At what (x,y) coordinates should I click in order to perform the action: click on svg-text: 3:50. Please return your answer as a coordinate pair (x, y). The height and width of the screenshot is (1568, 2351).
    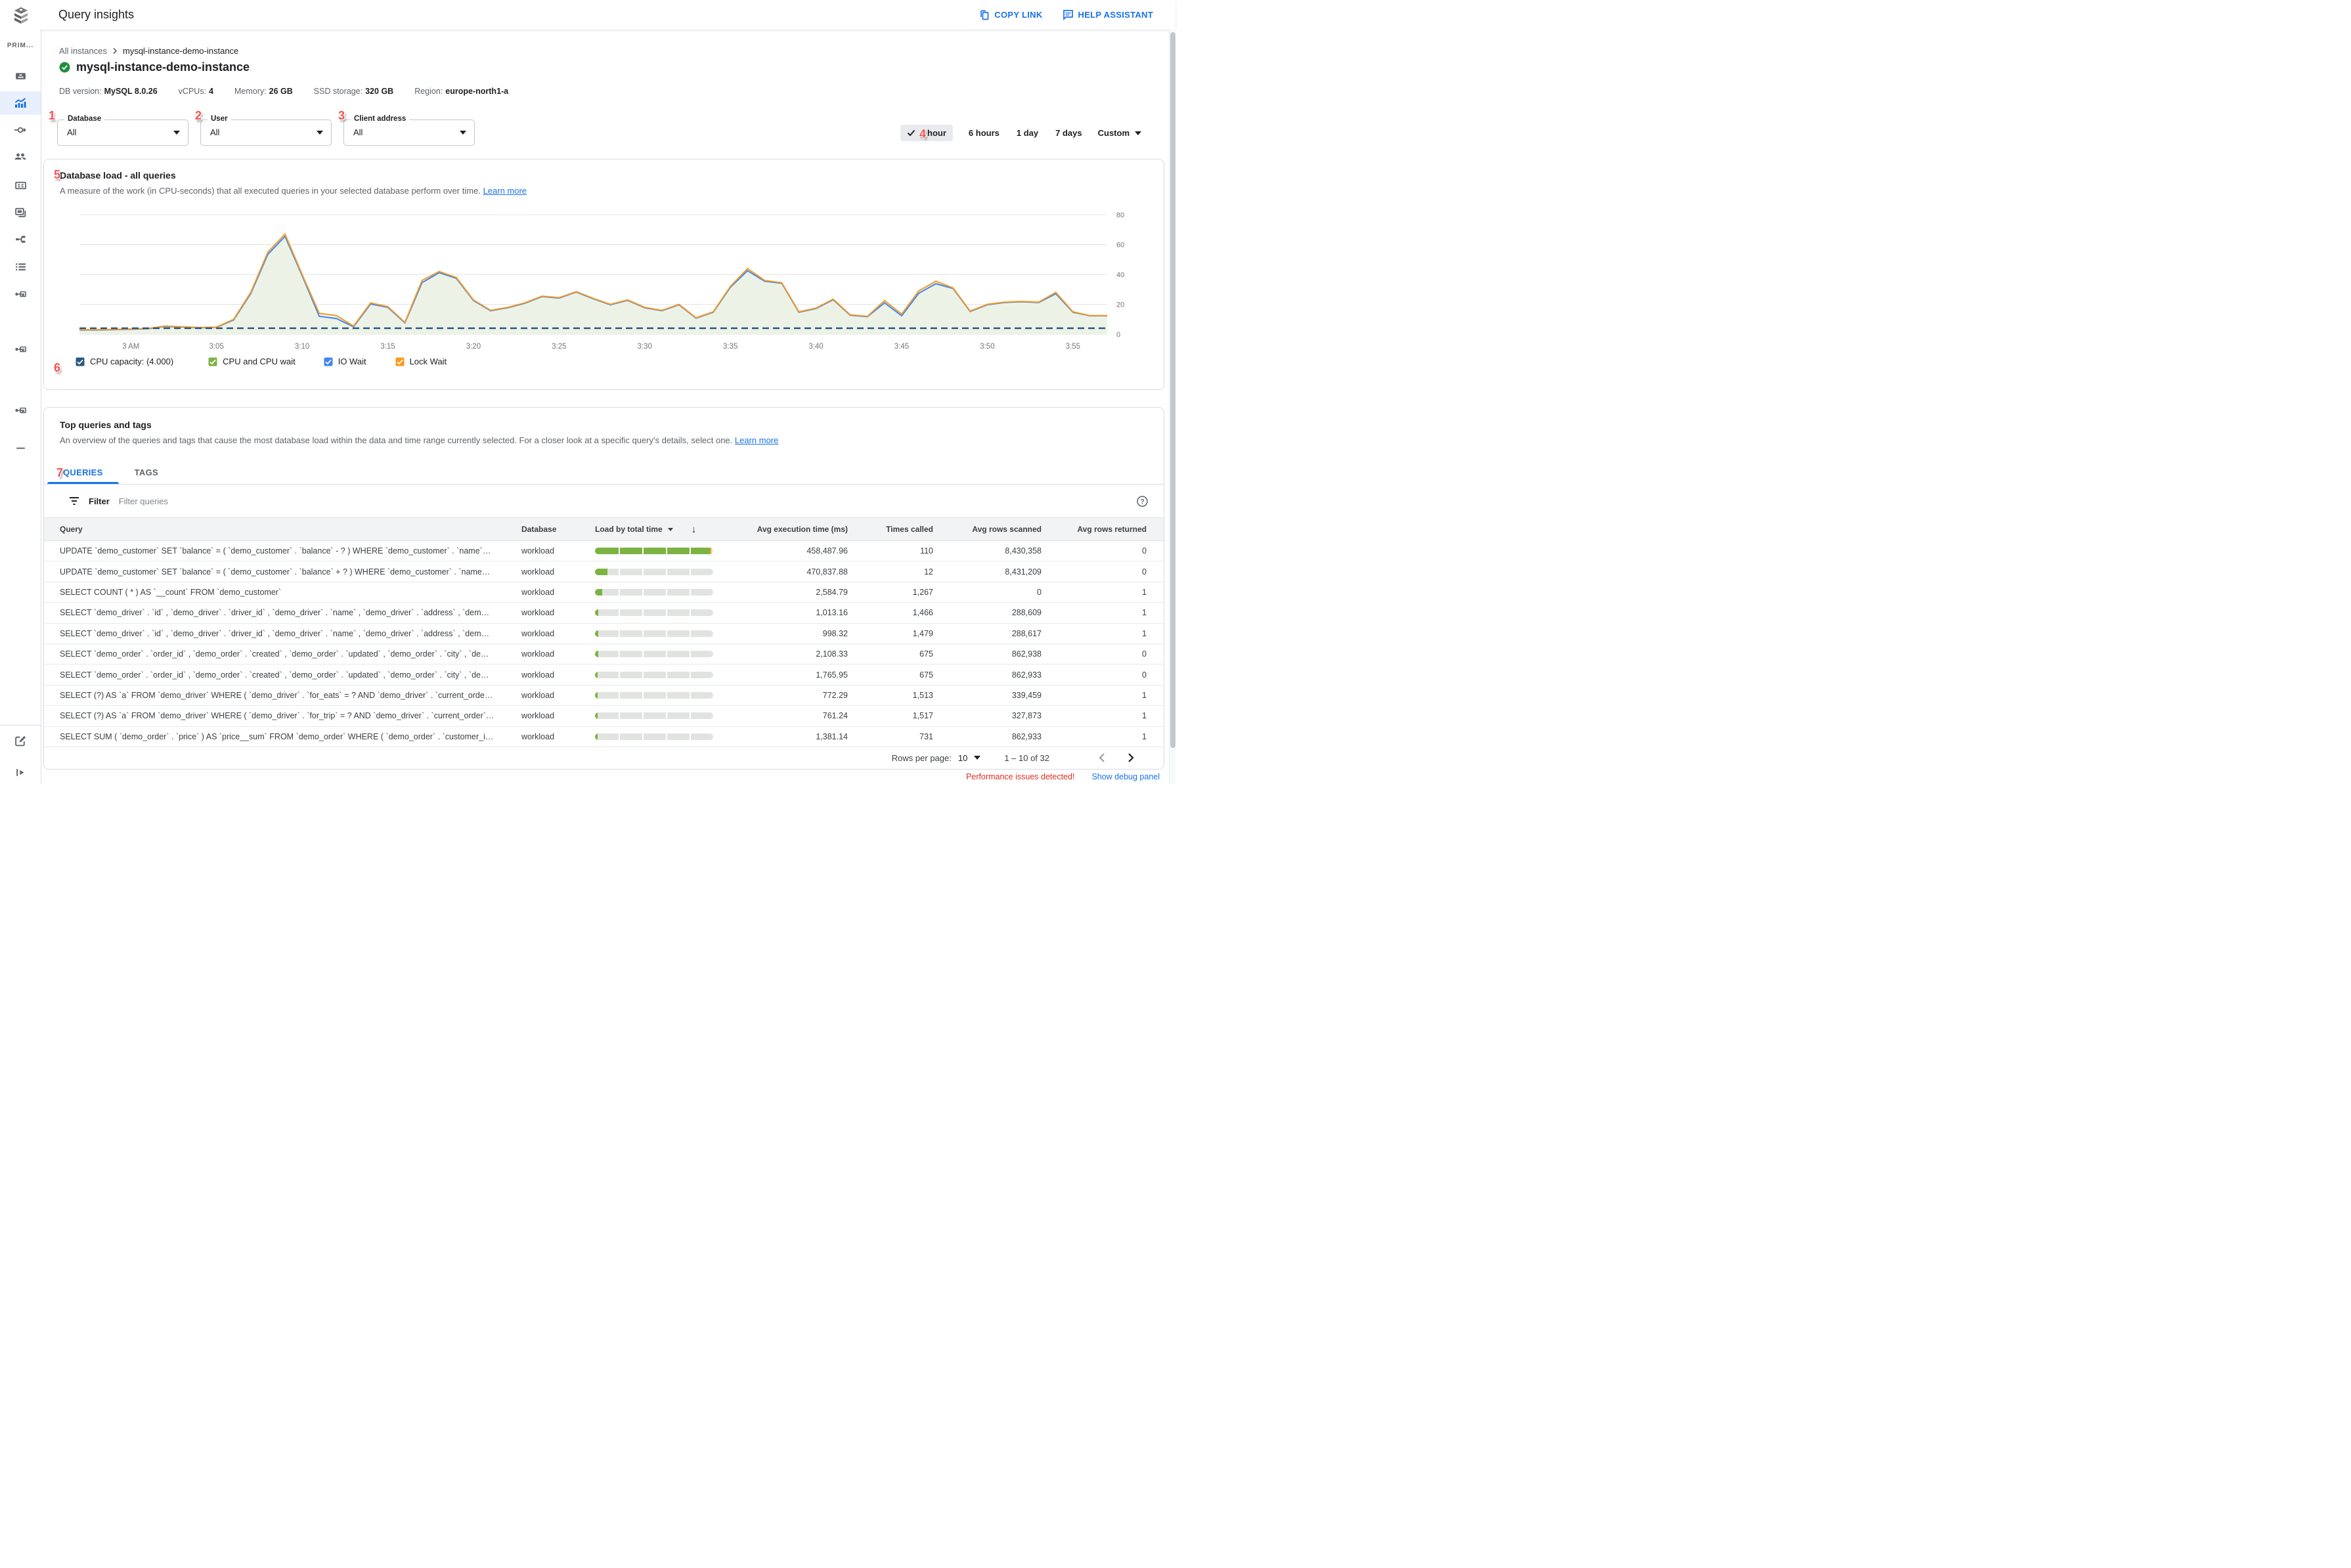
    Looking at the image, I should click on (987, 347).